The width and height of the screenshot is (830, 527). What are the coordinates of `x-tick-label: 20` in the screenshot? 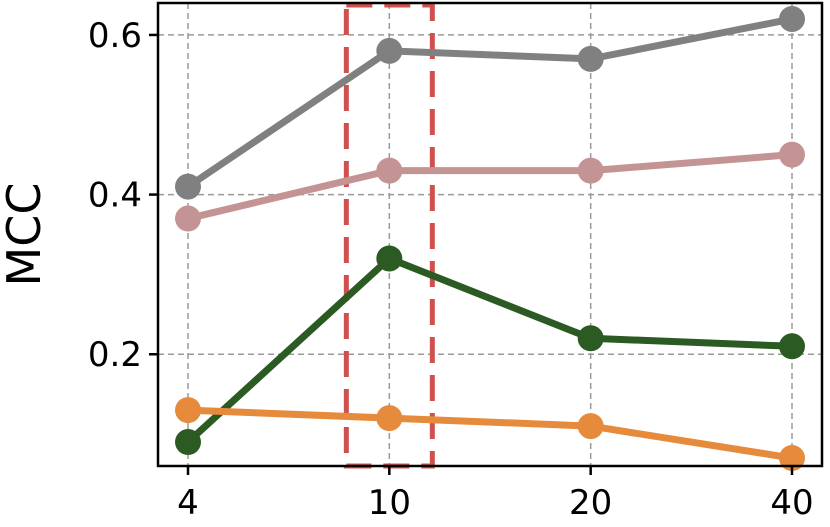 It's located at (590, 503).